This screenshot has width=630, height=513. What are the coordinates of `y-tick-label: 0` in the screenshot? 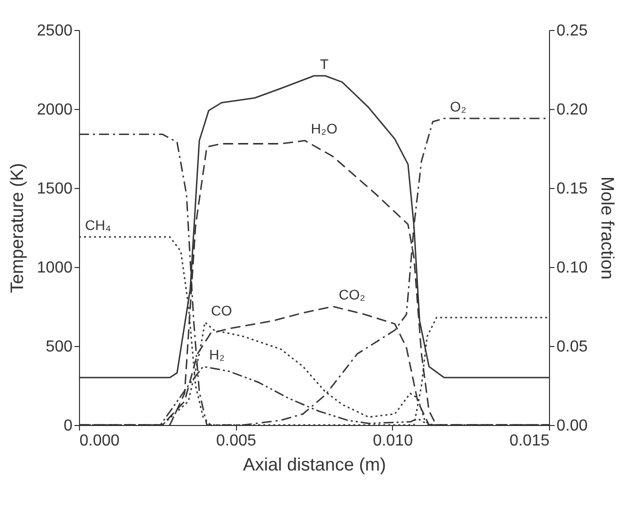 It's located at (68, 426).